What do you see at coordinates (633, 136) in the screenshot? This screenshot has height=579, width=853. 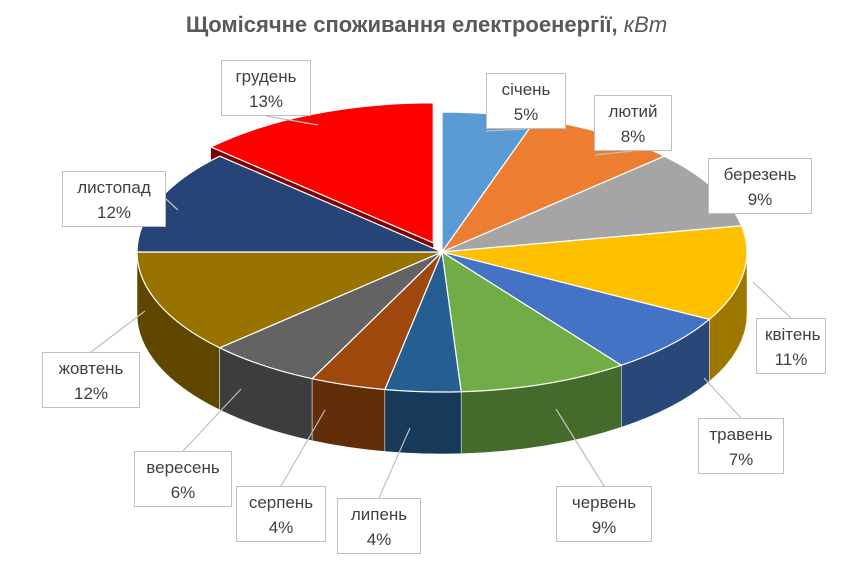 I see `data-label-value: 8%` at bounding box center [633, 136].